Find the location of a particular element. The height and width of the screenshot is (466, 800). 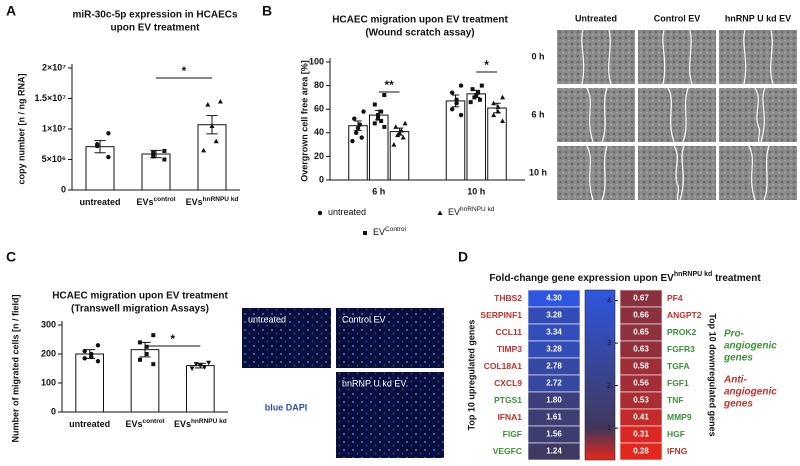

gene-label: TIMP3 is located at coordinates (509, 349).